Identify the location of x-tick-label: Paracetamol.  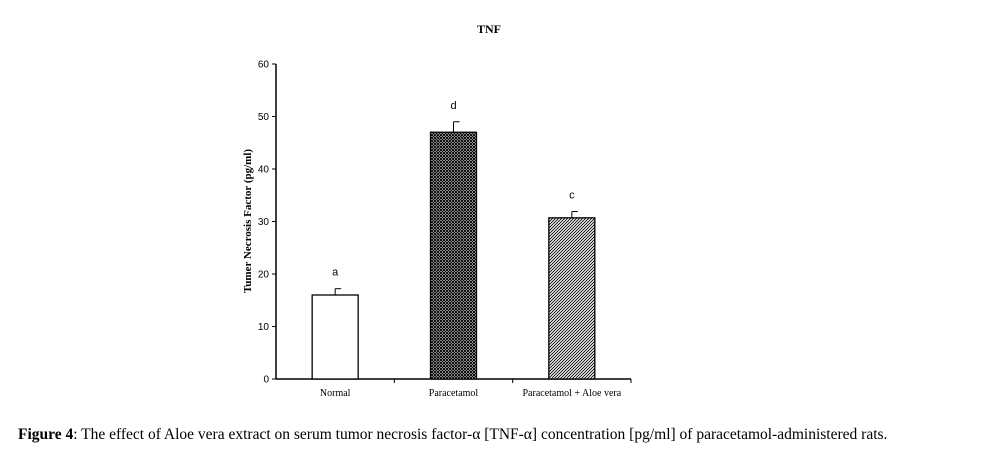
(454, 393).